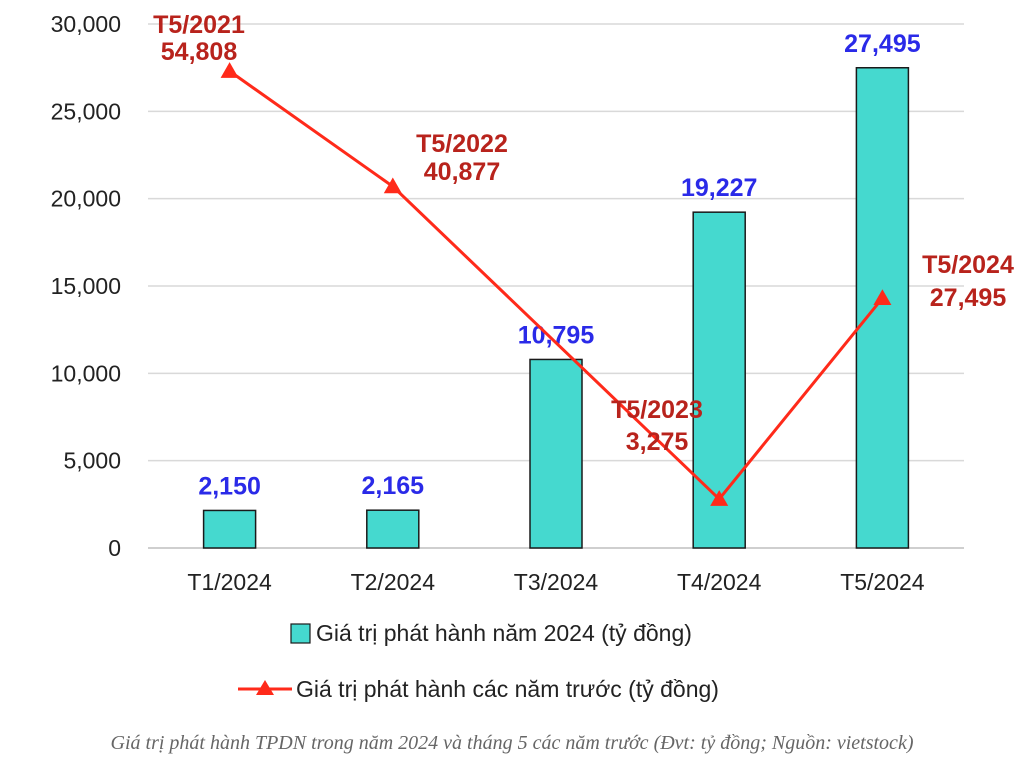  Describe the element at coordinates (968, 298) in the screenshot. I see `annotation-value: 27,495` at that location.